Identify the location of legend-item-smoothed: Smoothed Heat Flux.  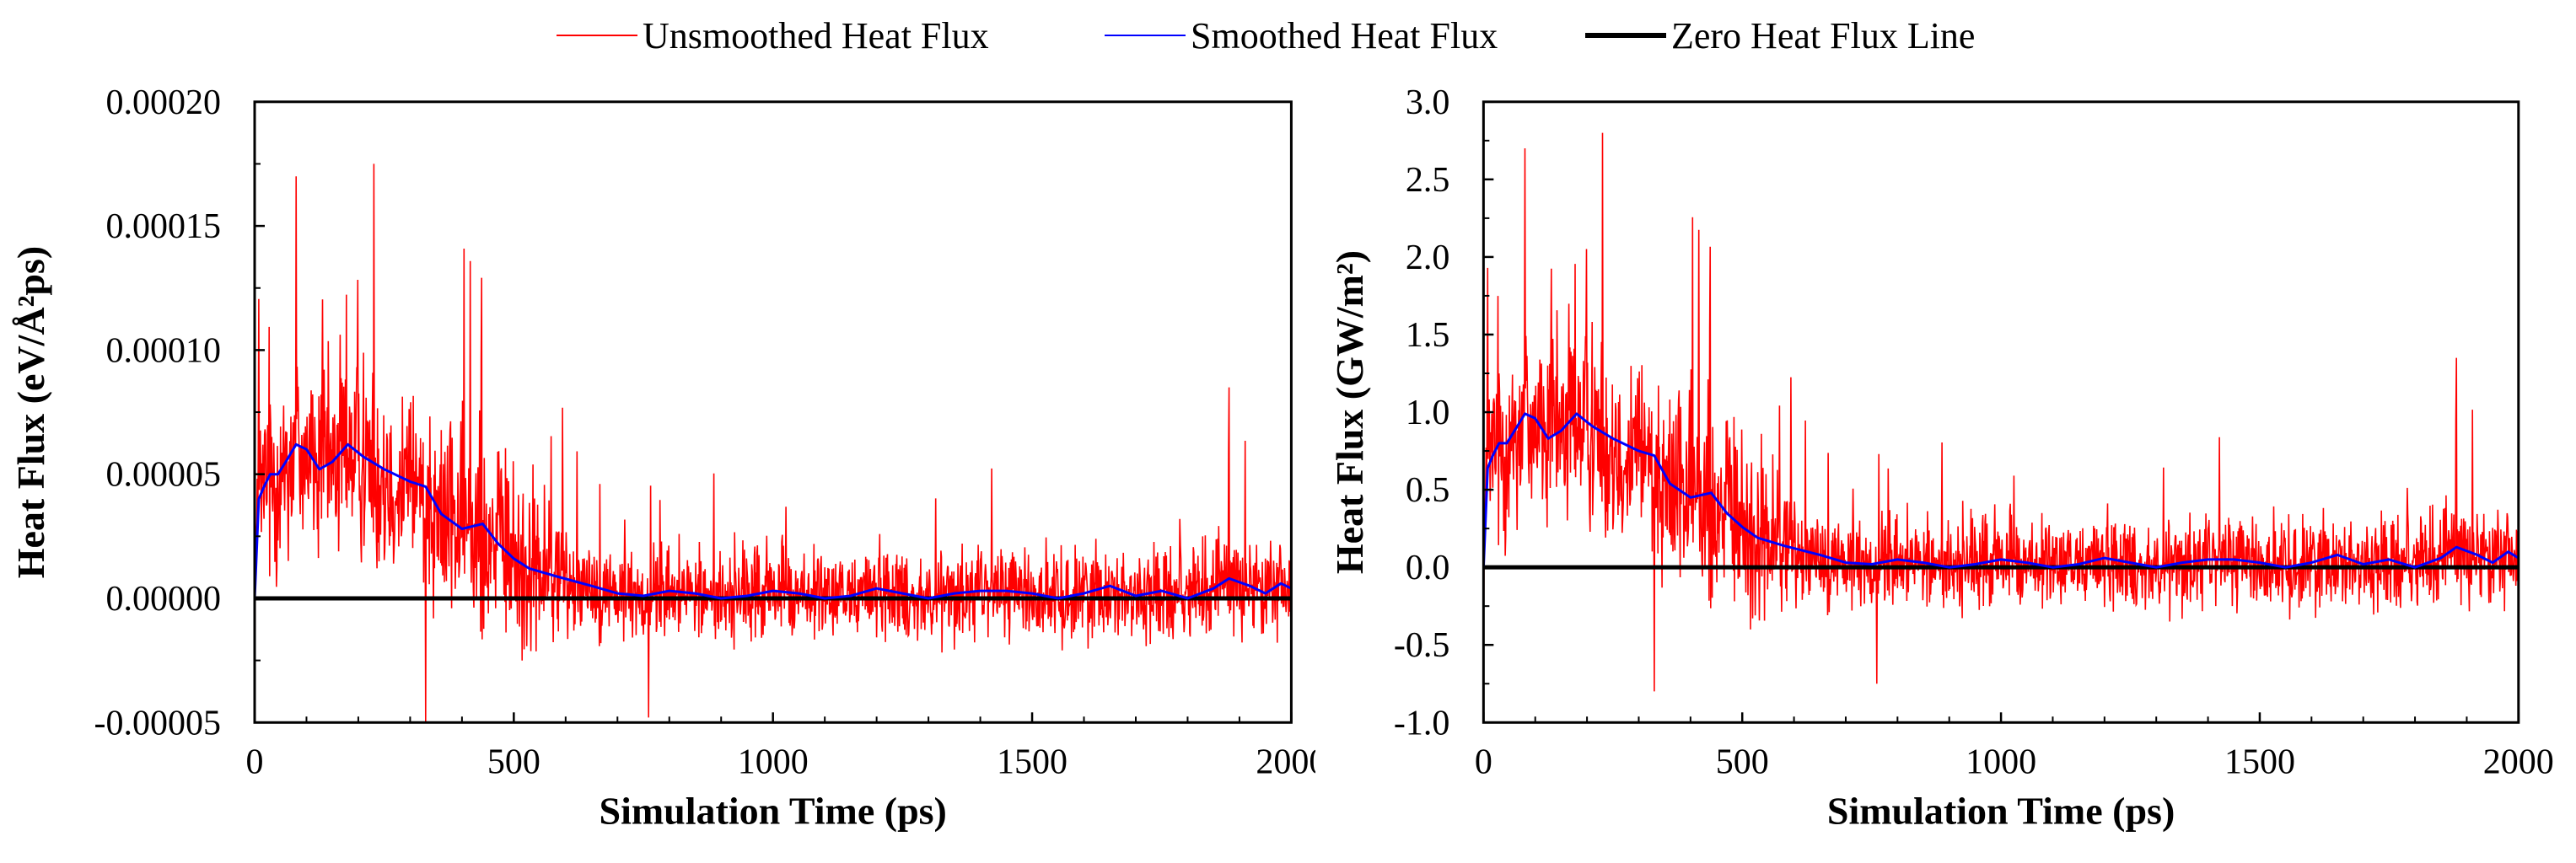
(1301, 35).